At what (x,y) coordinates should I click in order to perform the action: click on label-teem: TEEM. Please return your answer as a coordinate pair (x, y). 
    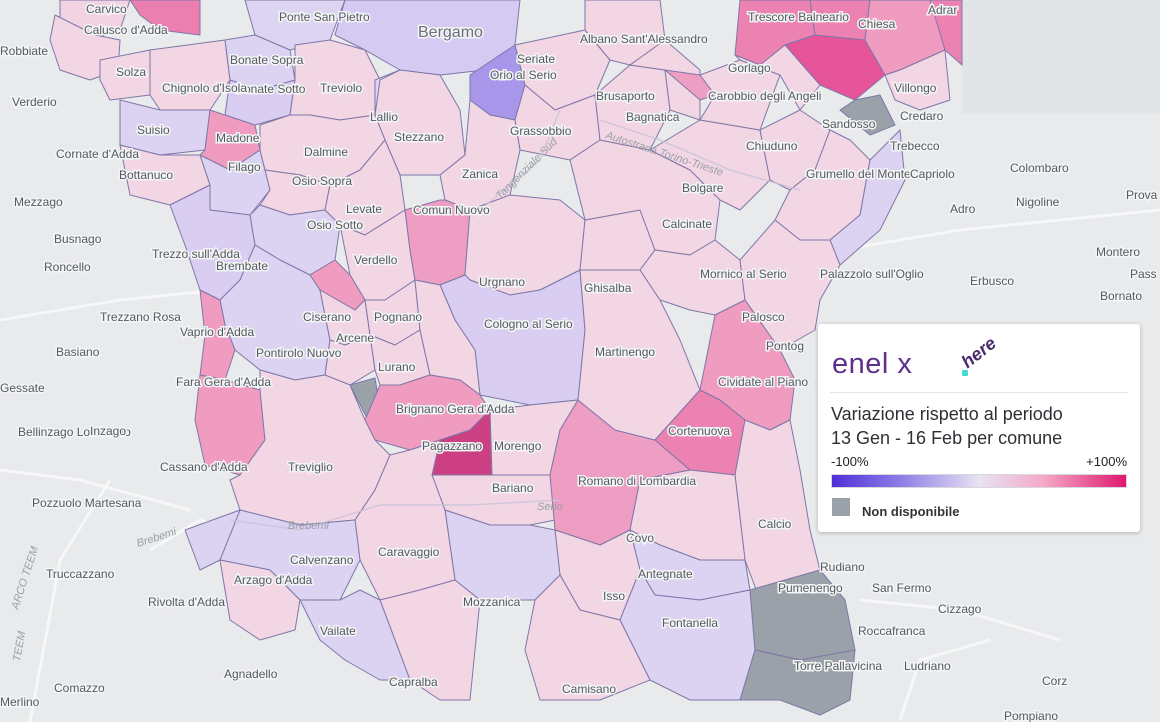
    Looking at the image, I should click on (19, 646).